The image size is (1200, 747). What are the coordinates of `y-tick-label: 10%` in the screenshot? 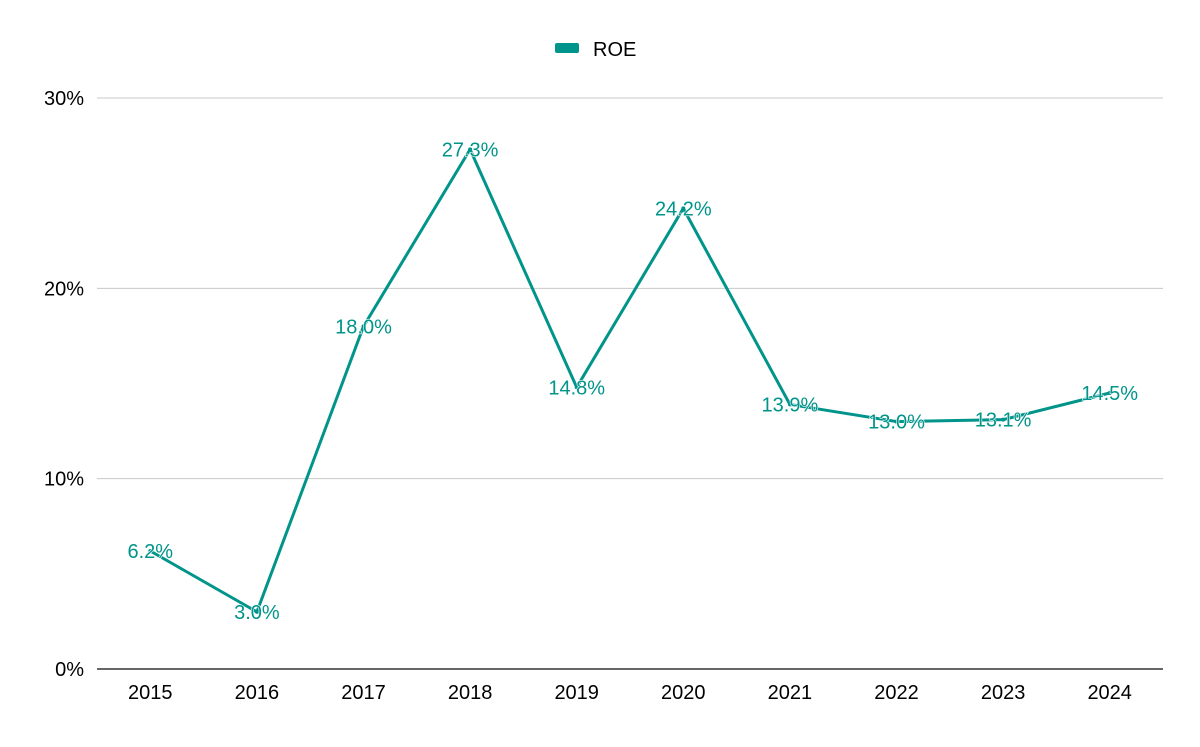 It's located at (64, 480).